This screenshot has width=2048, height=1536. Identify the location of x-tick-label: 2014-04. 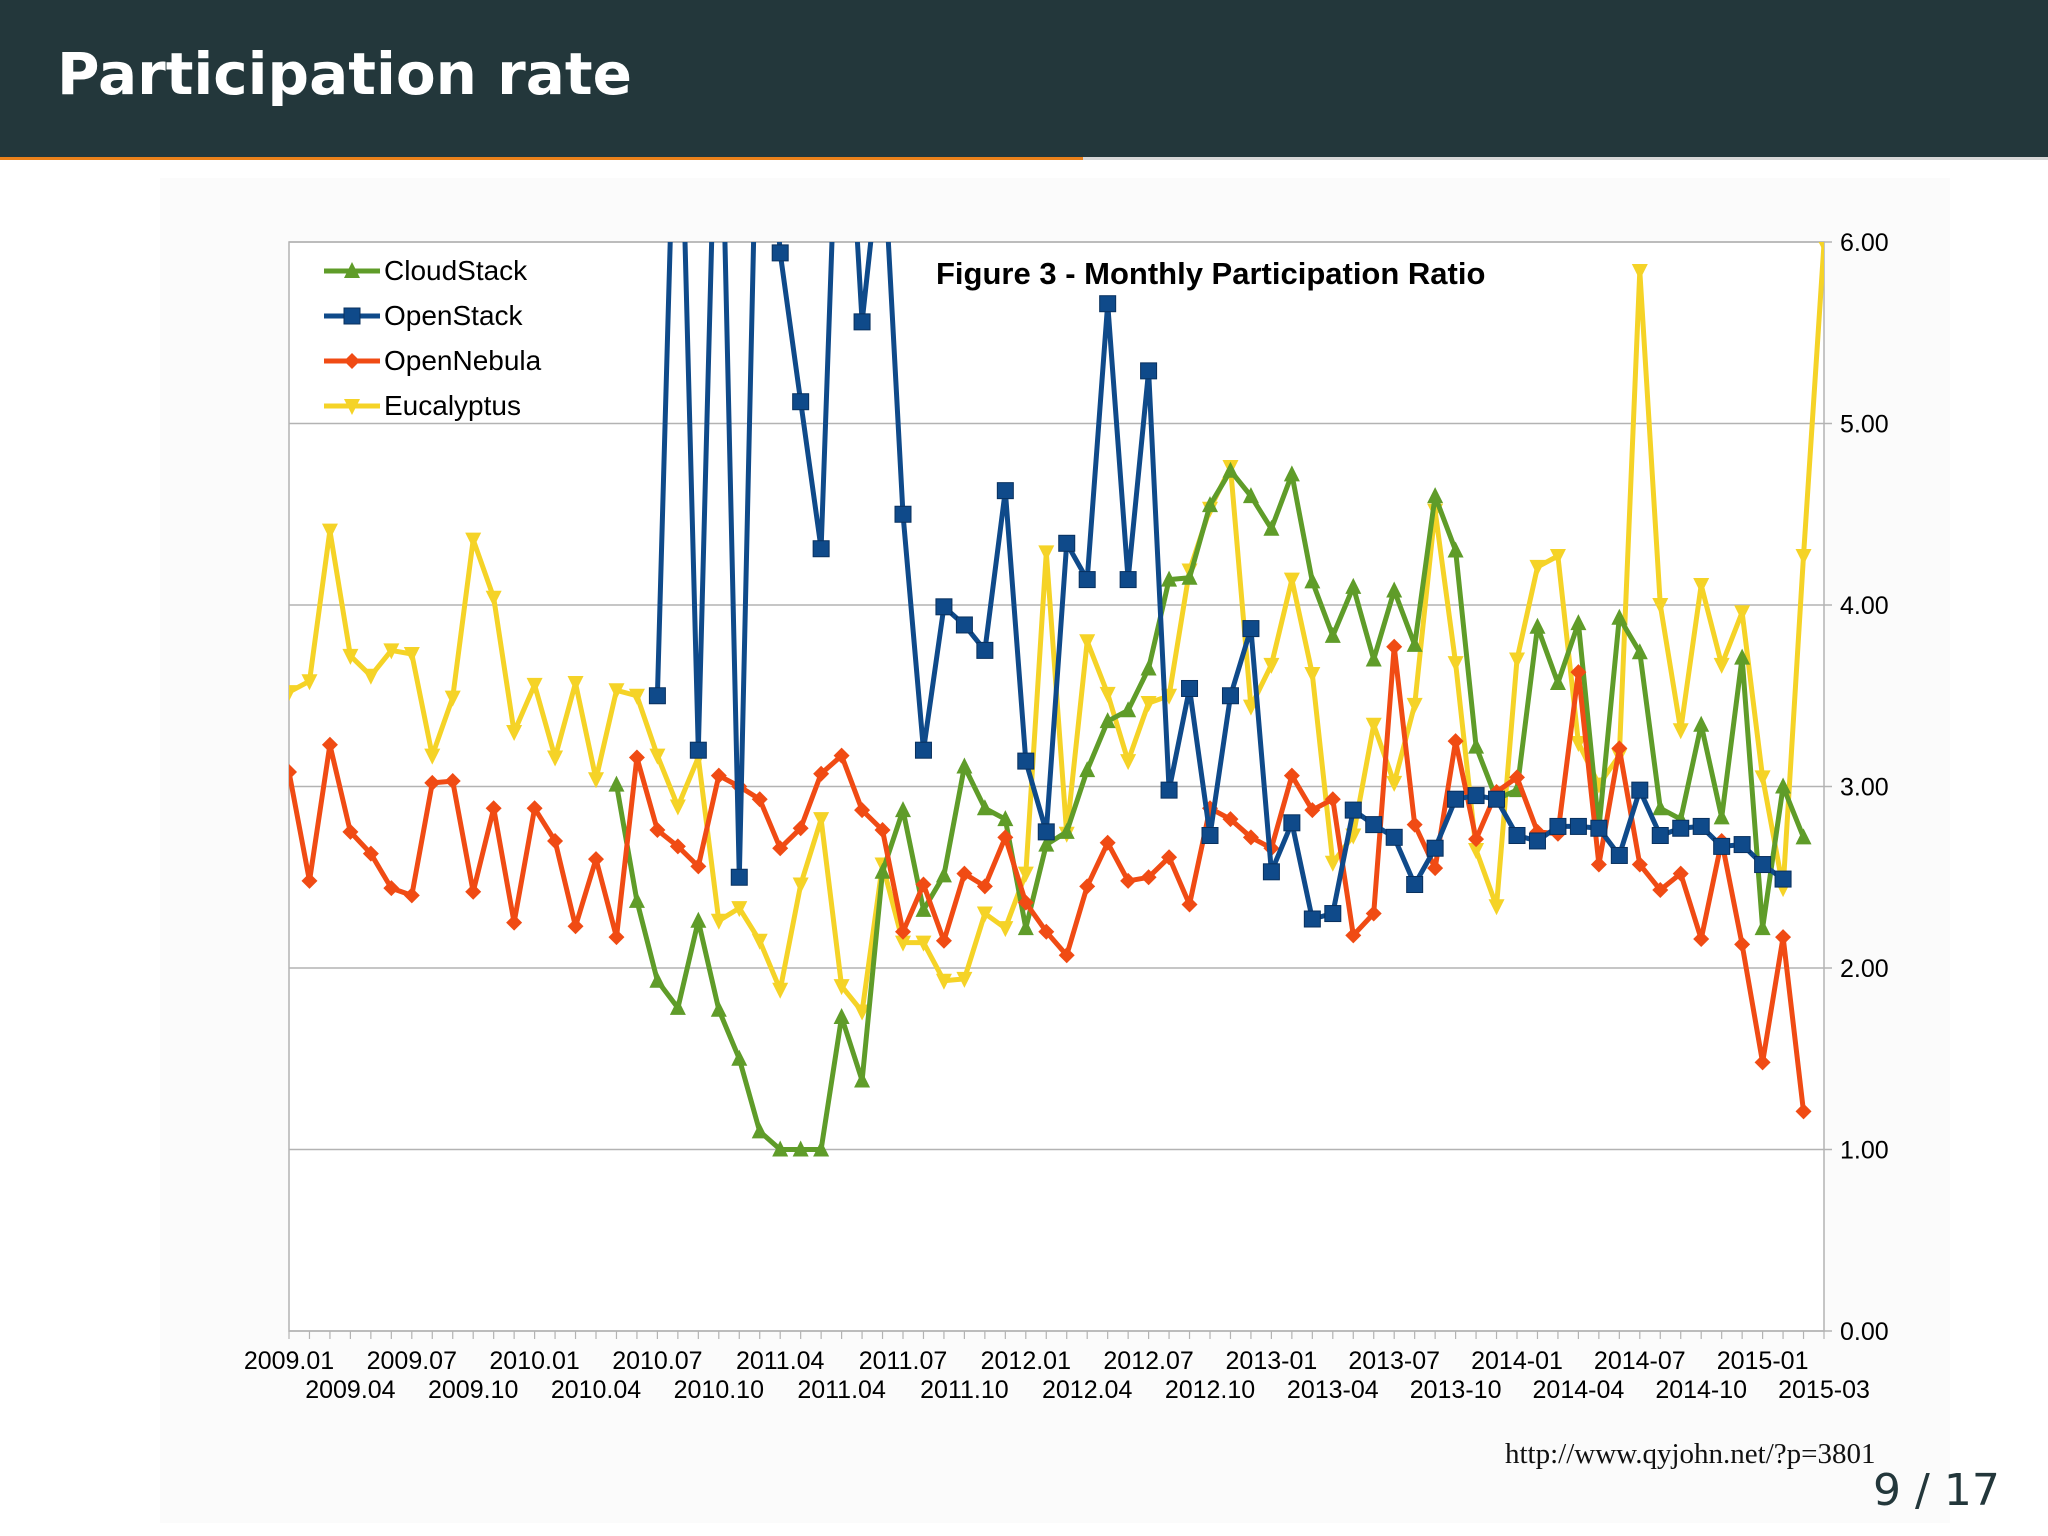
(1579, 1390).